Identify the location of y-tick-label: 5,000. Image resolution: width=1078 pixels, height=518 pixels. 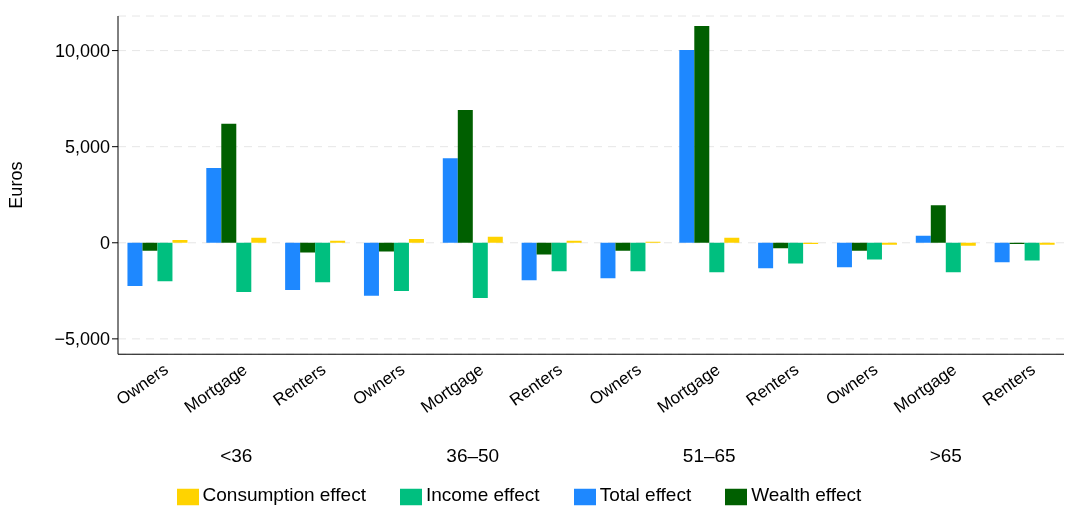
(87, 147).